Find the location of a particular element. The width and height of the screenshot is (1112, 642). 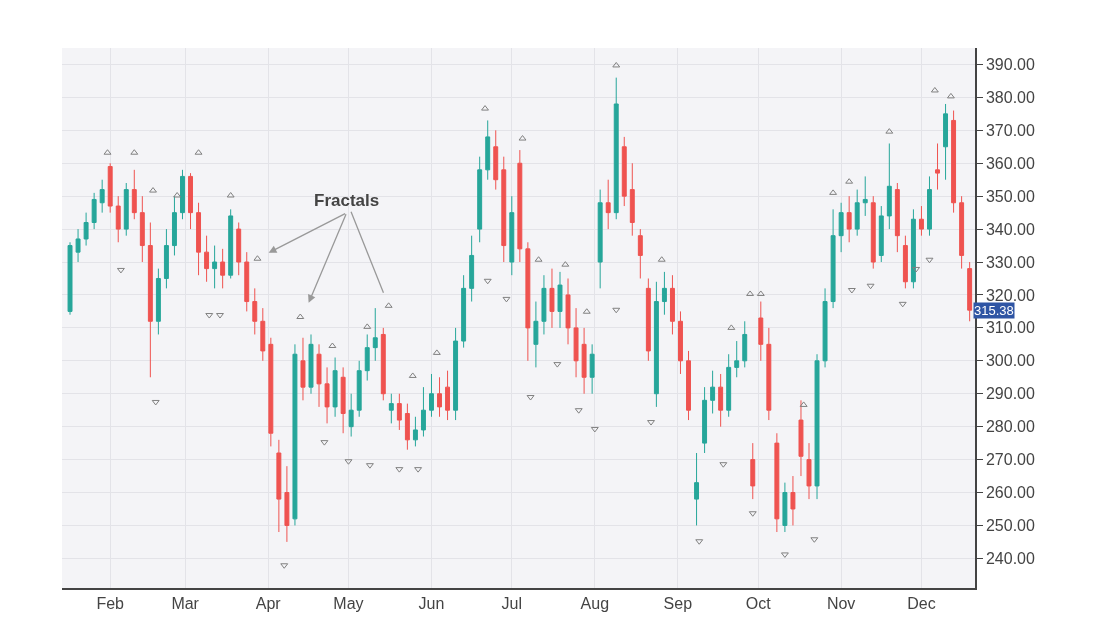

y-tick-label: 340.00 is located at coordinates (1010, 229).